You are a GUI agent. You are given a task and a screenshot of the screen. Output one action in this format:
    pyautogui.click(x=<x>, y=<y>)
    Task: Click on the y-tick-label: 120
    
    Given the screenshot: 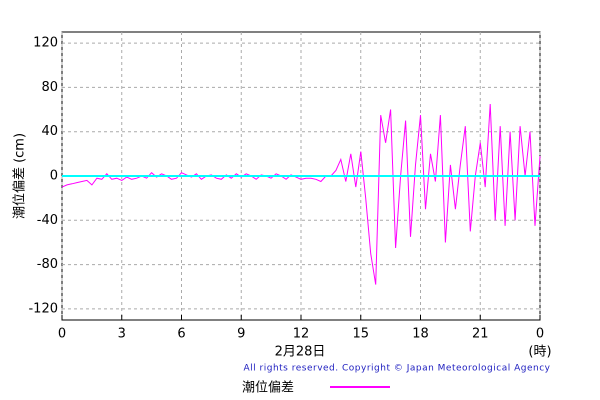 What is the action you would take?
    pyautogui.click(x=45, y=43)
    